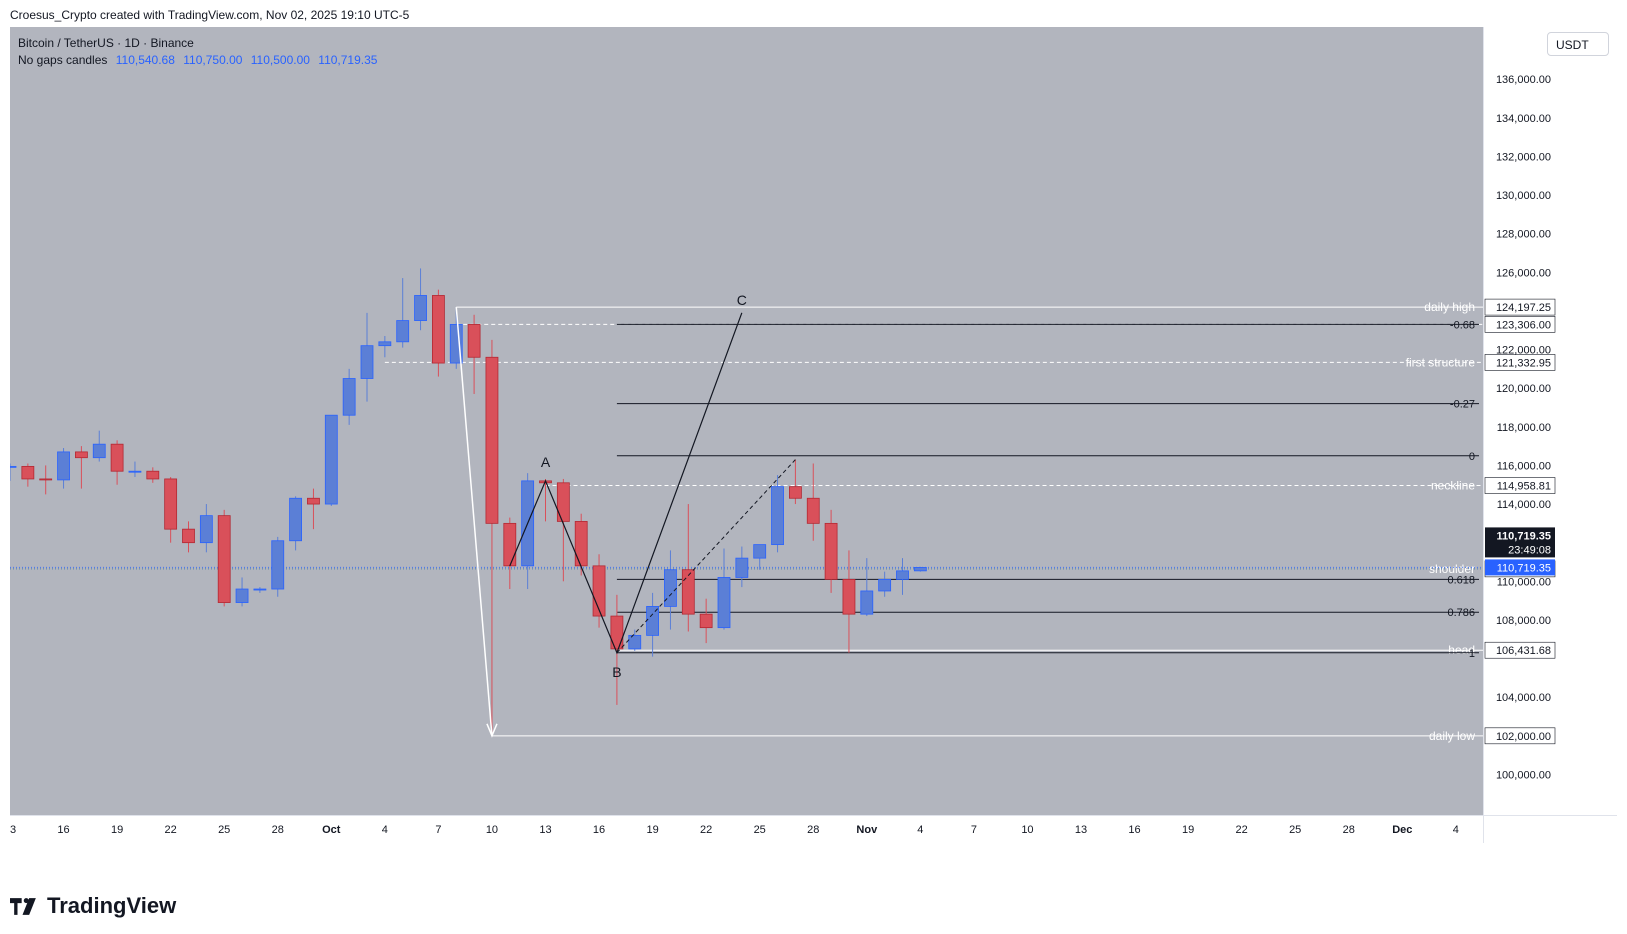  Describe the element at coordinates (1523, 80) in the screenshot. I see `price-tick-label: 136,000.00` at that location.